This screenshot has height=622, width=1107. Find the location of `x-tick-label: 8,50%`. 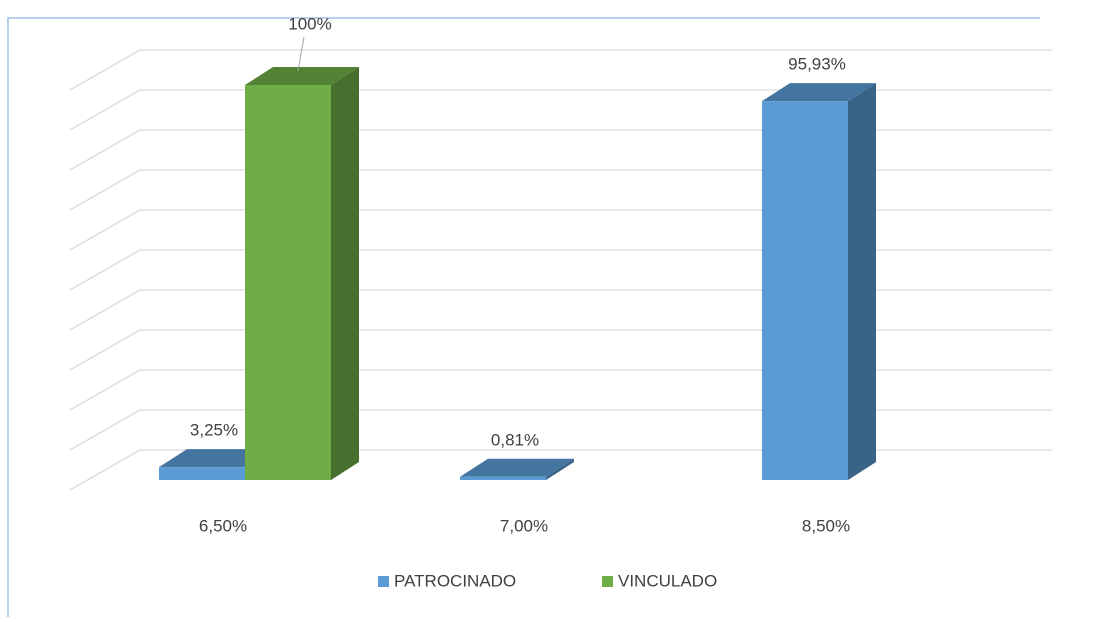

x-tick-label: 8,50% is located at coordinates (826, 525).